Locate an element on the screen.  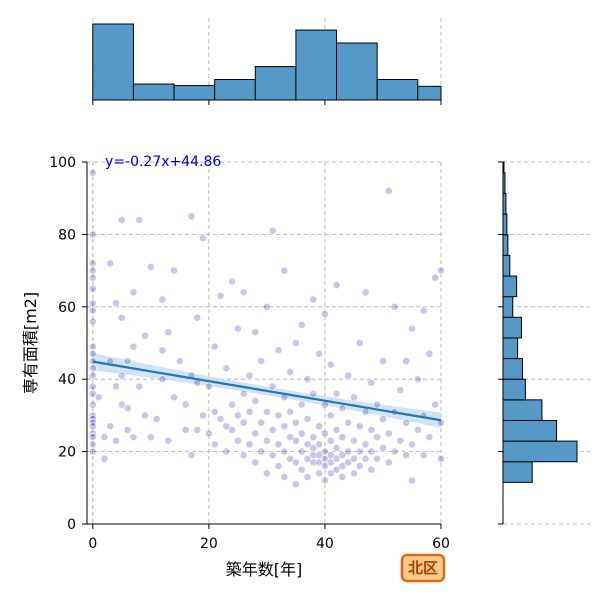
x-tick-label: 20 is located at coordinates (209, 544).